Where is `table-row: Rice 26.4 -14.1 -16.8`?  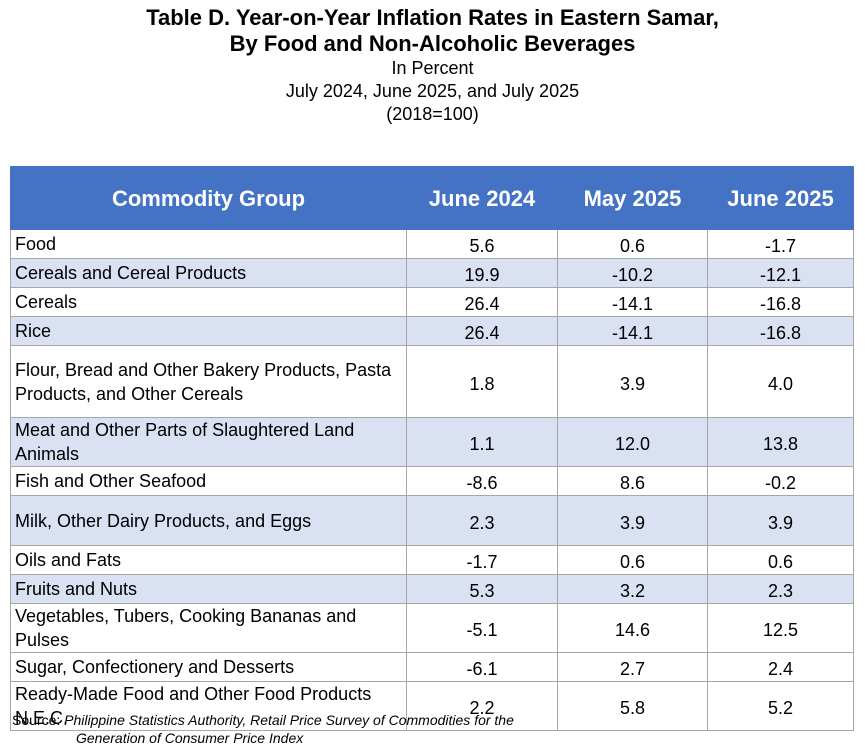
table-row: Rice 26.4 -14.1 -16.8 is located at coordinates (432, 331).